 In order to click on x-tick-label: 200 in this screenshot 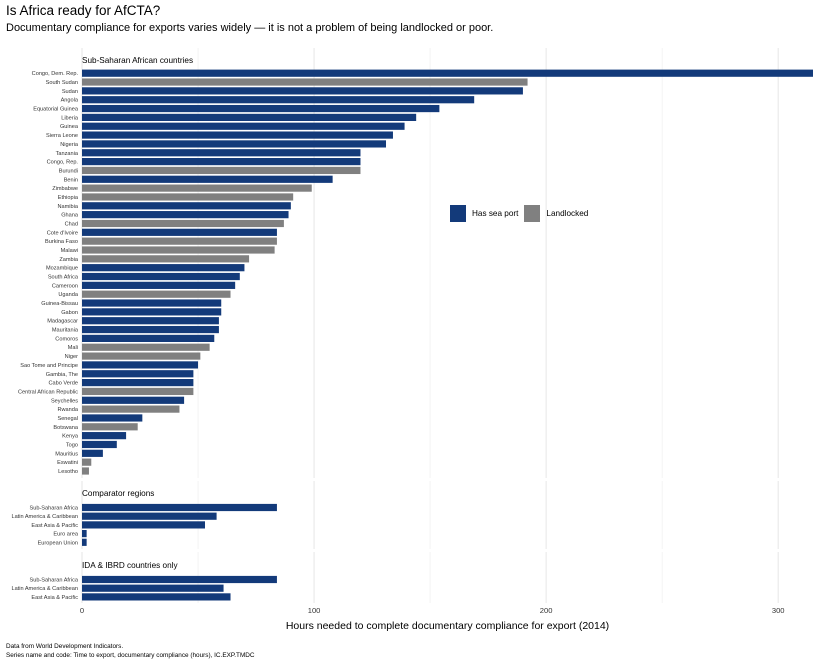, I will do `click(546, 610)`.